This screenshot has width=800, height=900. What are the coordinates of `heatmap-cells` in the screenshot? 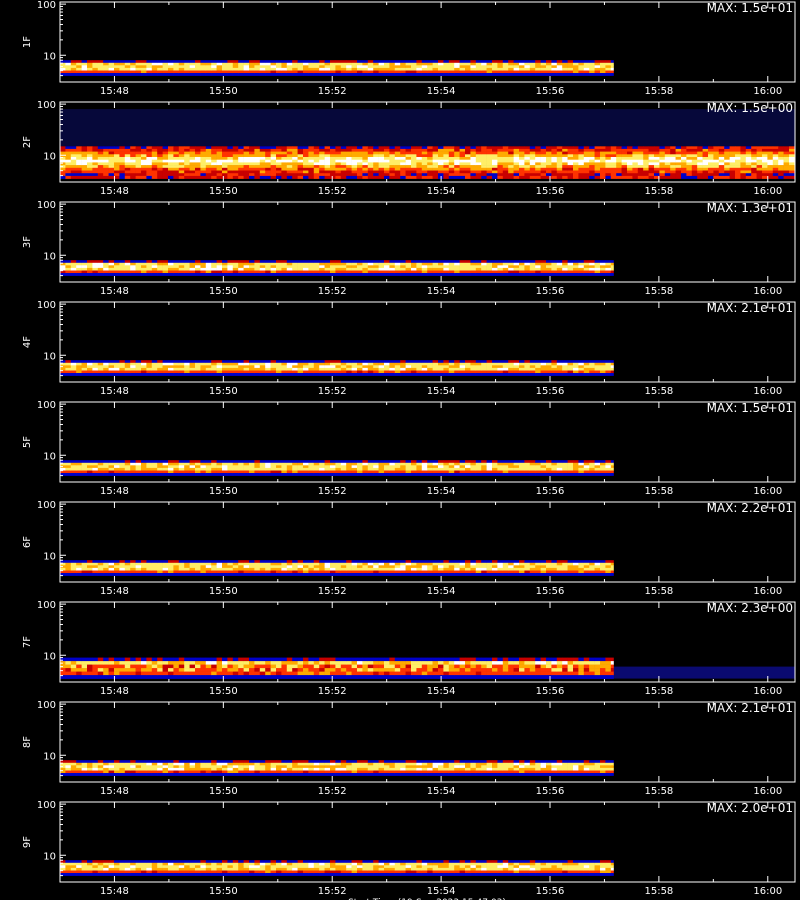 It's located at (337, 568).